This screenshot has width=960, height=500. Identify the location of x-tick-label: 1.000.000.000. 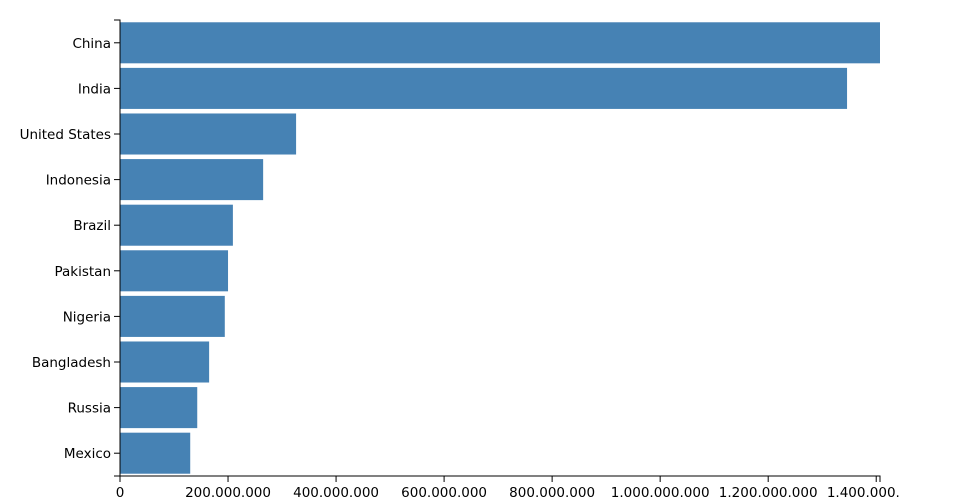
(660, 492).